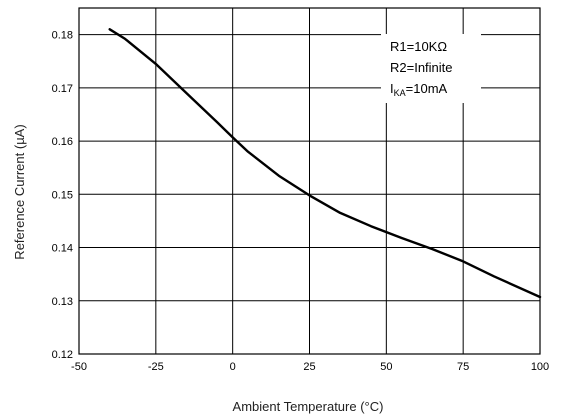 Image resolution: width=561 pixels, height=419 pixels. I want to click on y-tick-label: 0.17, so click(62, 89).